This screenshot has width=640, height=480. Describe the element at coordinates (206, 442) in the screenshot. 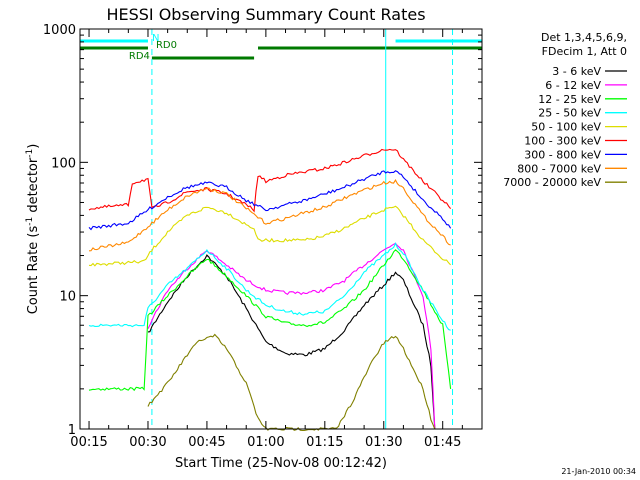

I see `x-tick-label: 00:45` at that location.